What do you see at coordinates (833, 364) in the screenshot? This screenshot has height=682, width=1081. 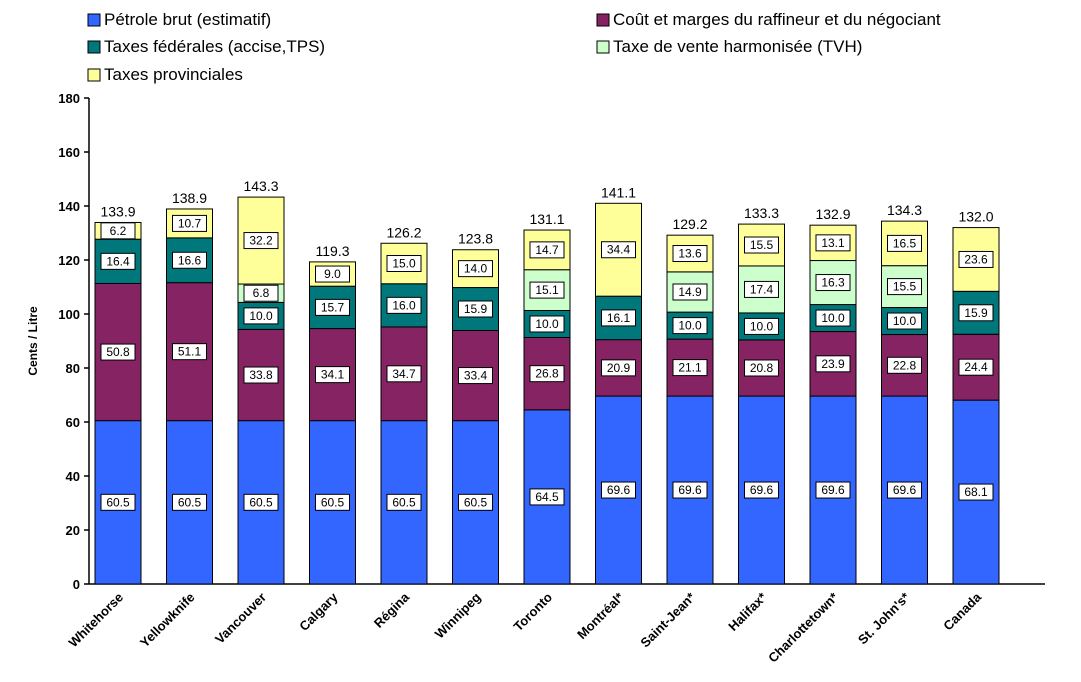 I see `data-label-text: 23.9` at bounding box center [833, 364].